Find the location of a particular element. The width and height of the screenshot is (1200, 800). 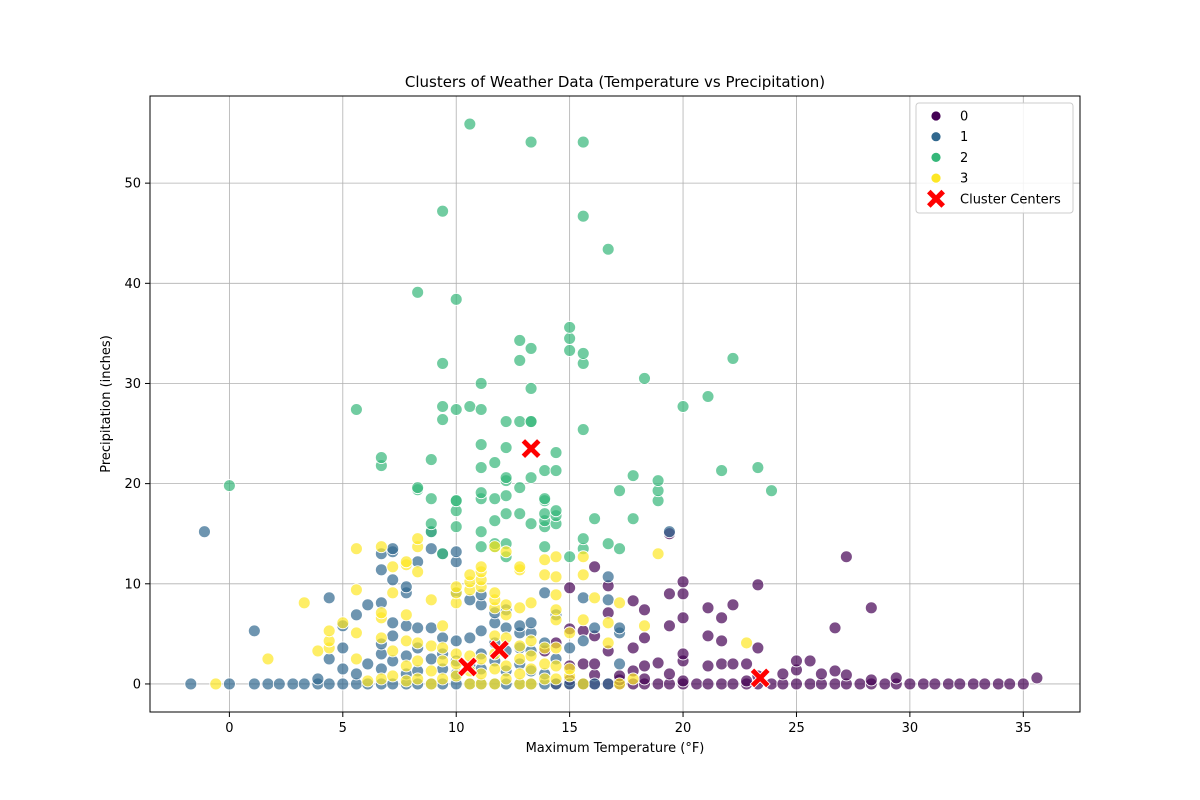

x-axis-label: Maximum Temperature (°F) is located at coordinates (615, 748).